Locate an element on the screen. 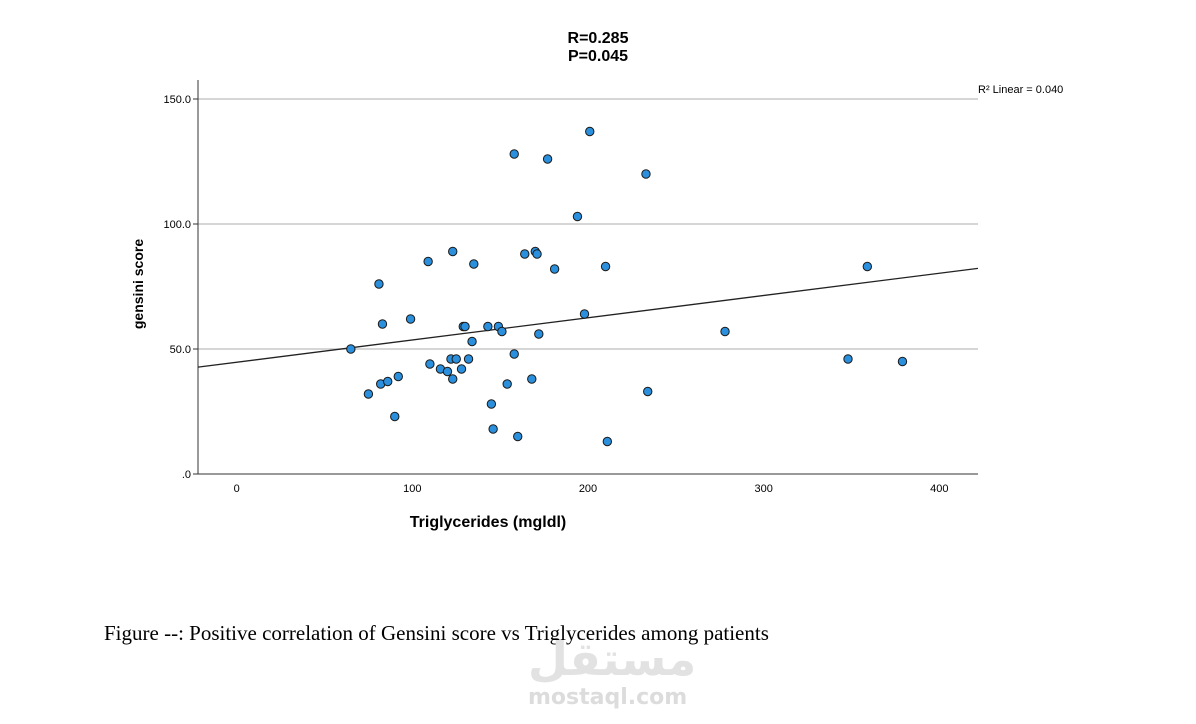 This screenshot has width=1196, height=724. x-axis-label: Triglycerides (mgldl) is located at coordinates (488, 522).